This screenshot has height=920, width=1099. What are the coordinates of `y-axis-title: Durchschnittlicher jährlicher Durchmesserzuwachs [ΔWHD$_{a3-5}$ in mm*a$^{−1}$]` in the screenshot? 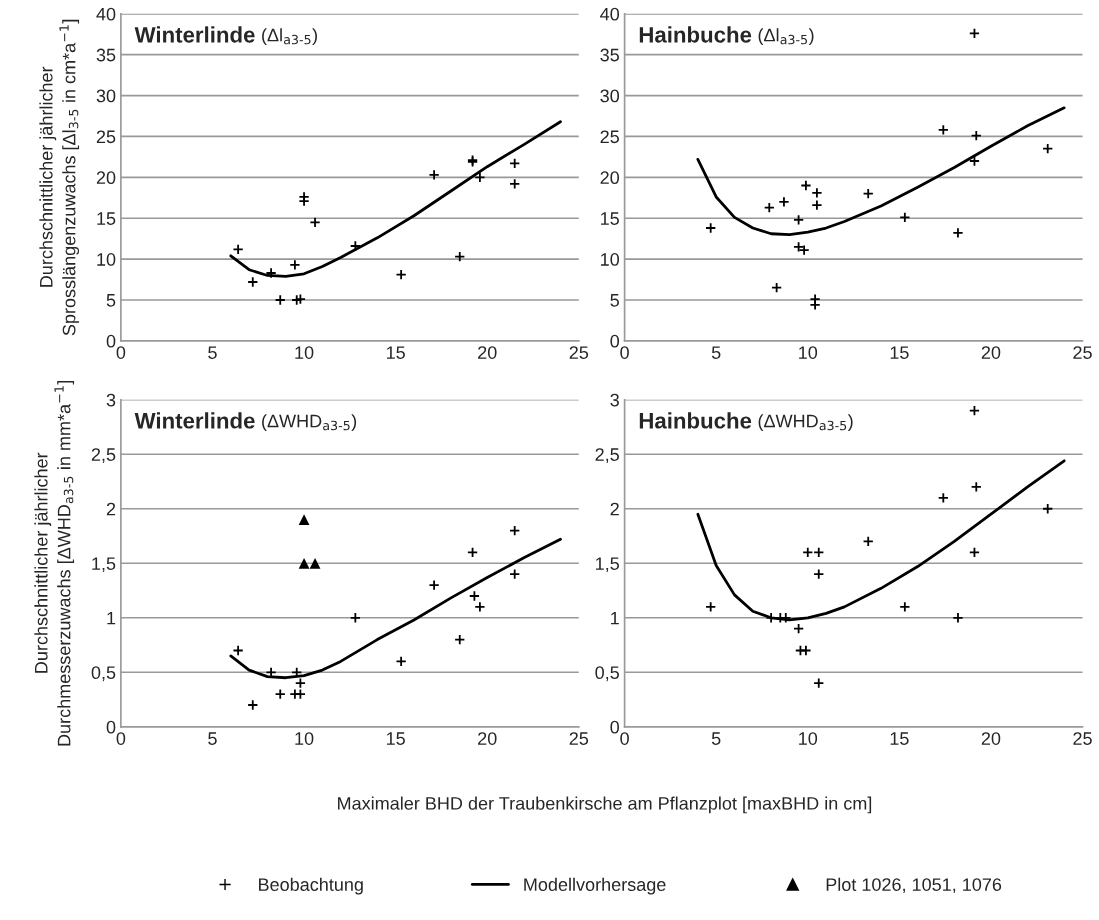 It's located at (54, 563).